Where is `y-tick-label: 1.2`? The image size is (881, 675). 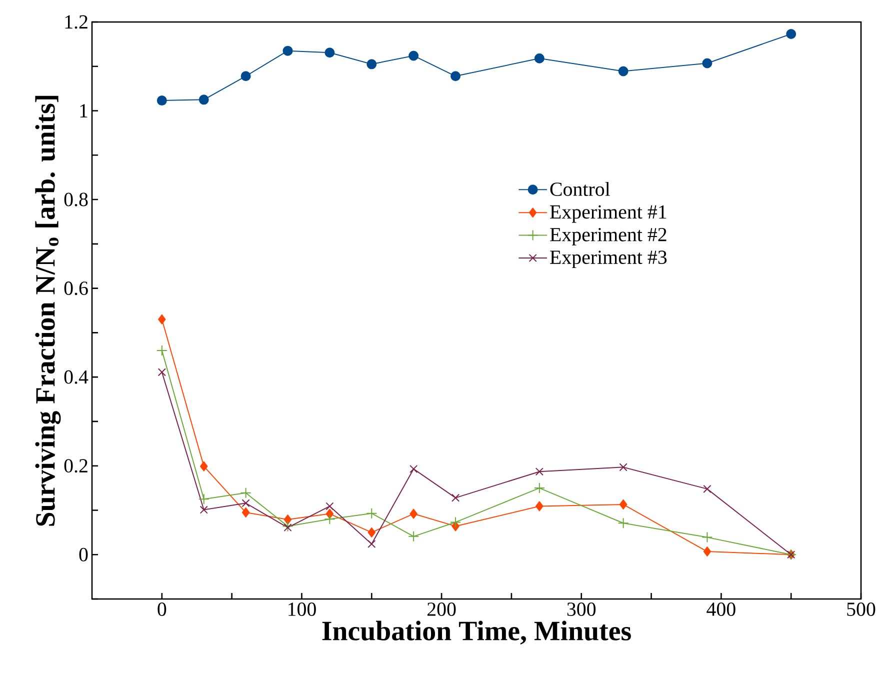 y-tick-label: 1.2 is located at coordinates (76, 22).